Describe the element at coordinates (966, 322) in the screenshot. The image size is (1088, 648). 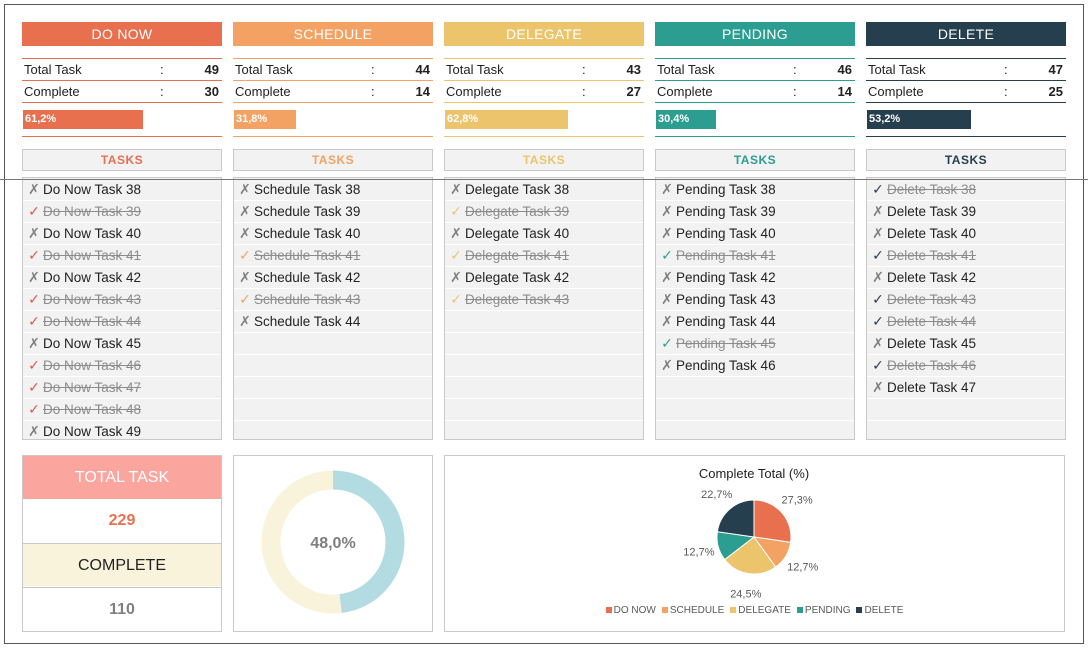
I see `task-item: ✓ Delete Task 44` at that location.